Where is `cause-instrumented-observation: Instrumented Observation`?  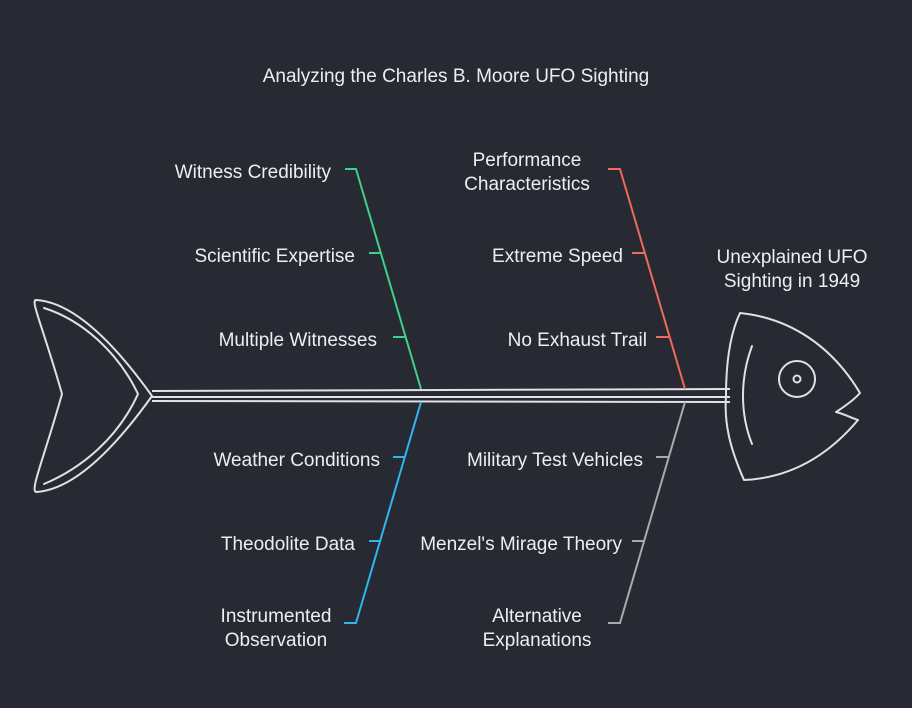
cause-instrumented-observation: Instrumented Observation is located at coordinates (276, 628).